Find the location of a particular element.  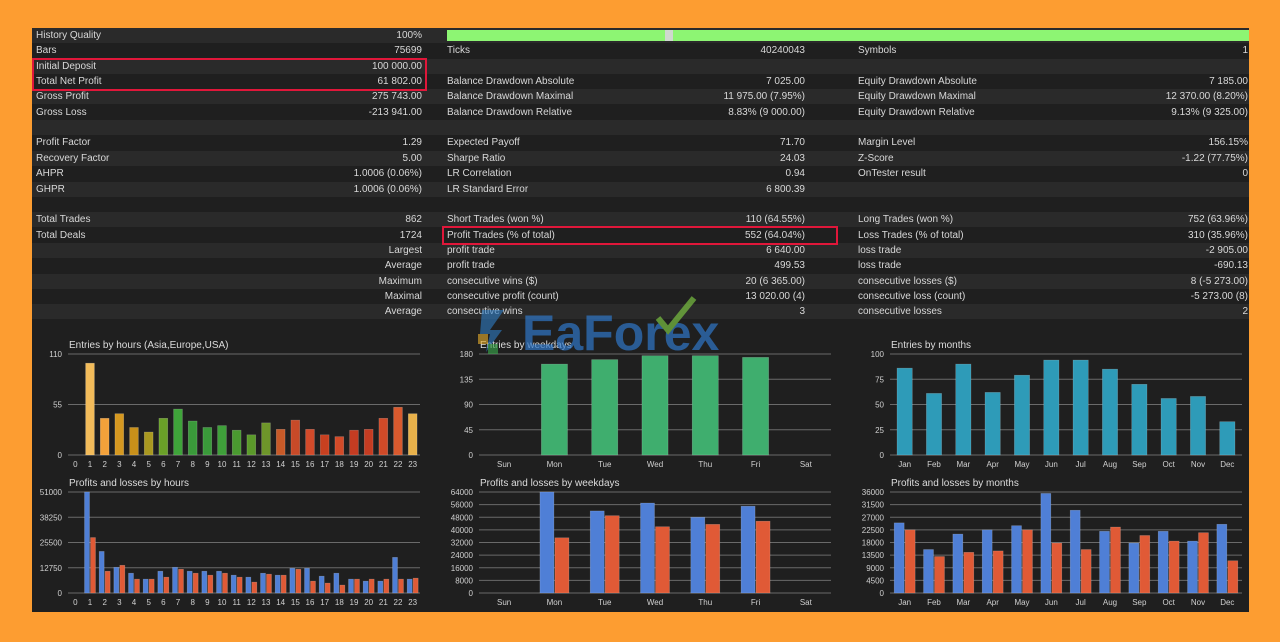

stat-label: Profit Factor is located at coordinates (63, 143).